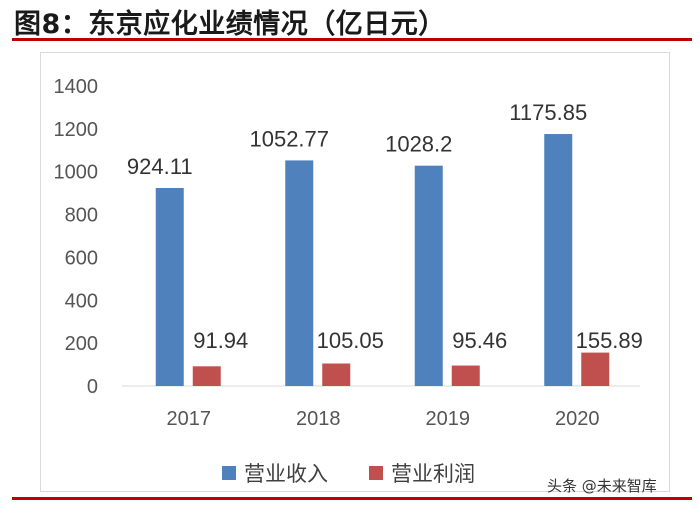 The width and height of the screenshot is (700, 532). I want to click on data-label-profit: 155.89, so click(609, 340).